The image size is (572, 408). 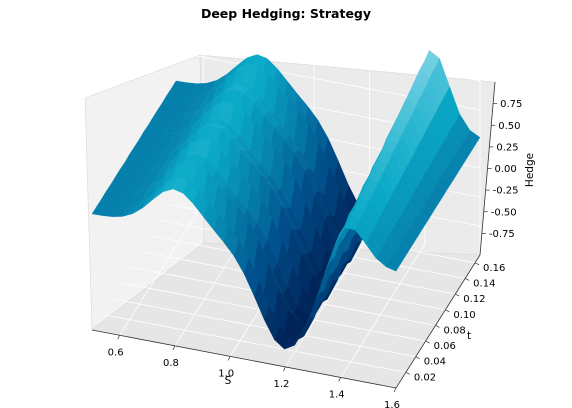 I want to click on x-tick-label: 1.0, so click(x=226, y=373).